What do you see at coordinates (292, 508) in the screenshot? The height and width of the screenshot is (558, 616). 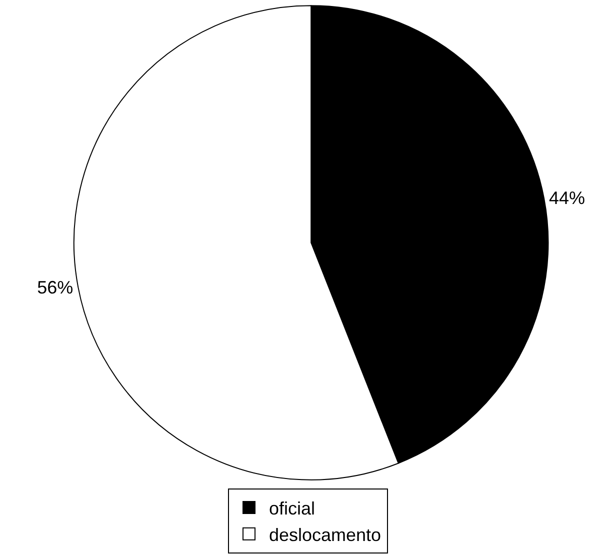 I see `legend-label: oficial` at bounding box center [292, 508].